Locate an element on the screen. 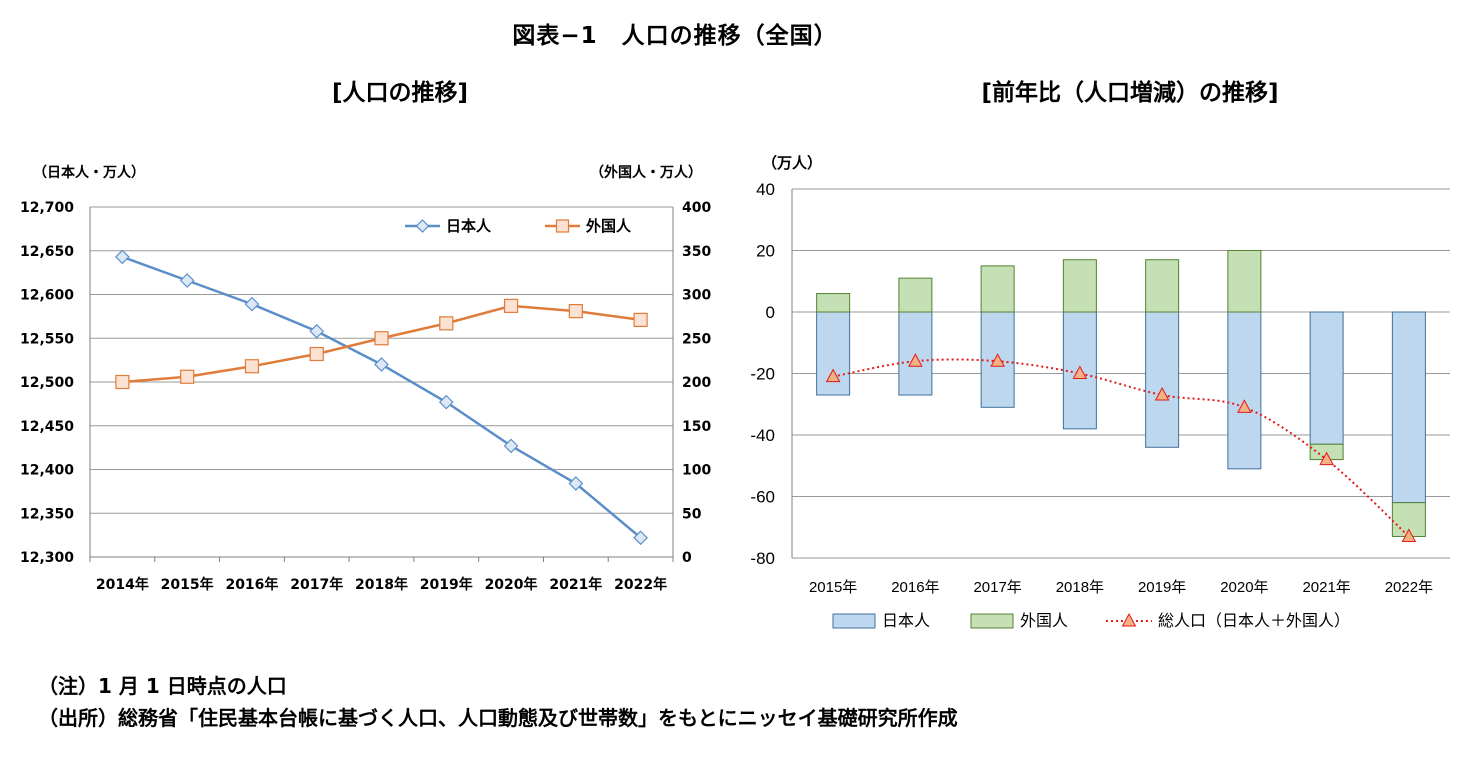 This screenshot has height=761, width=1484. note-text: （注）1 月 1 日時点の人口 is located at coordinates (162, 686).